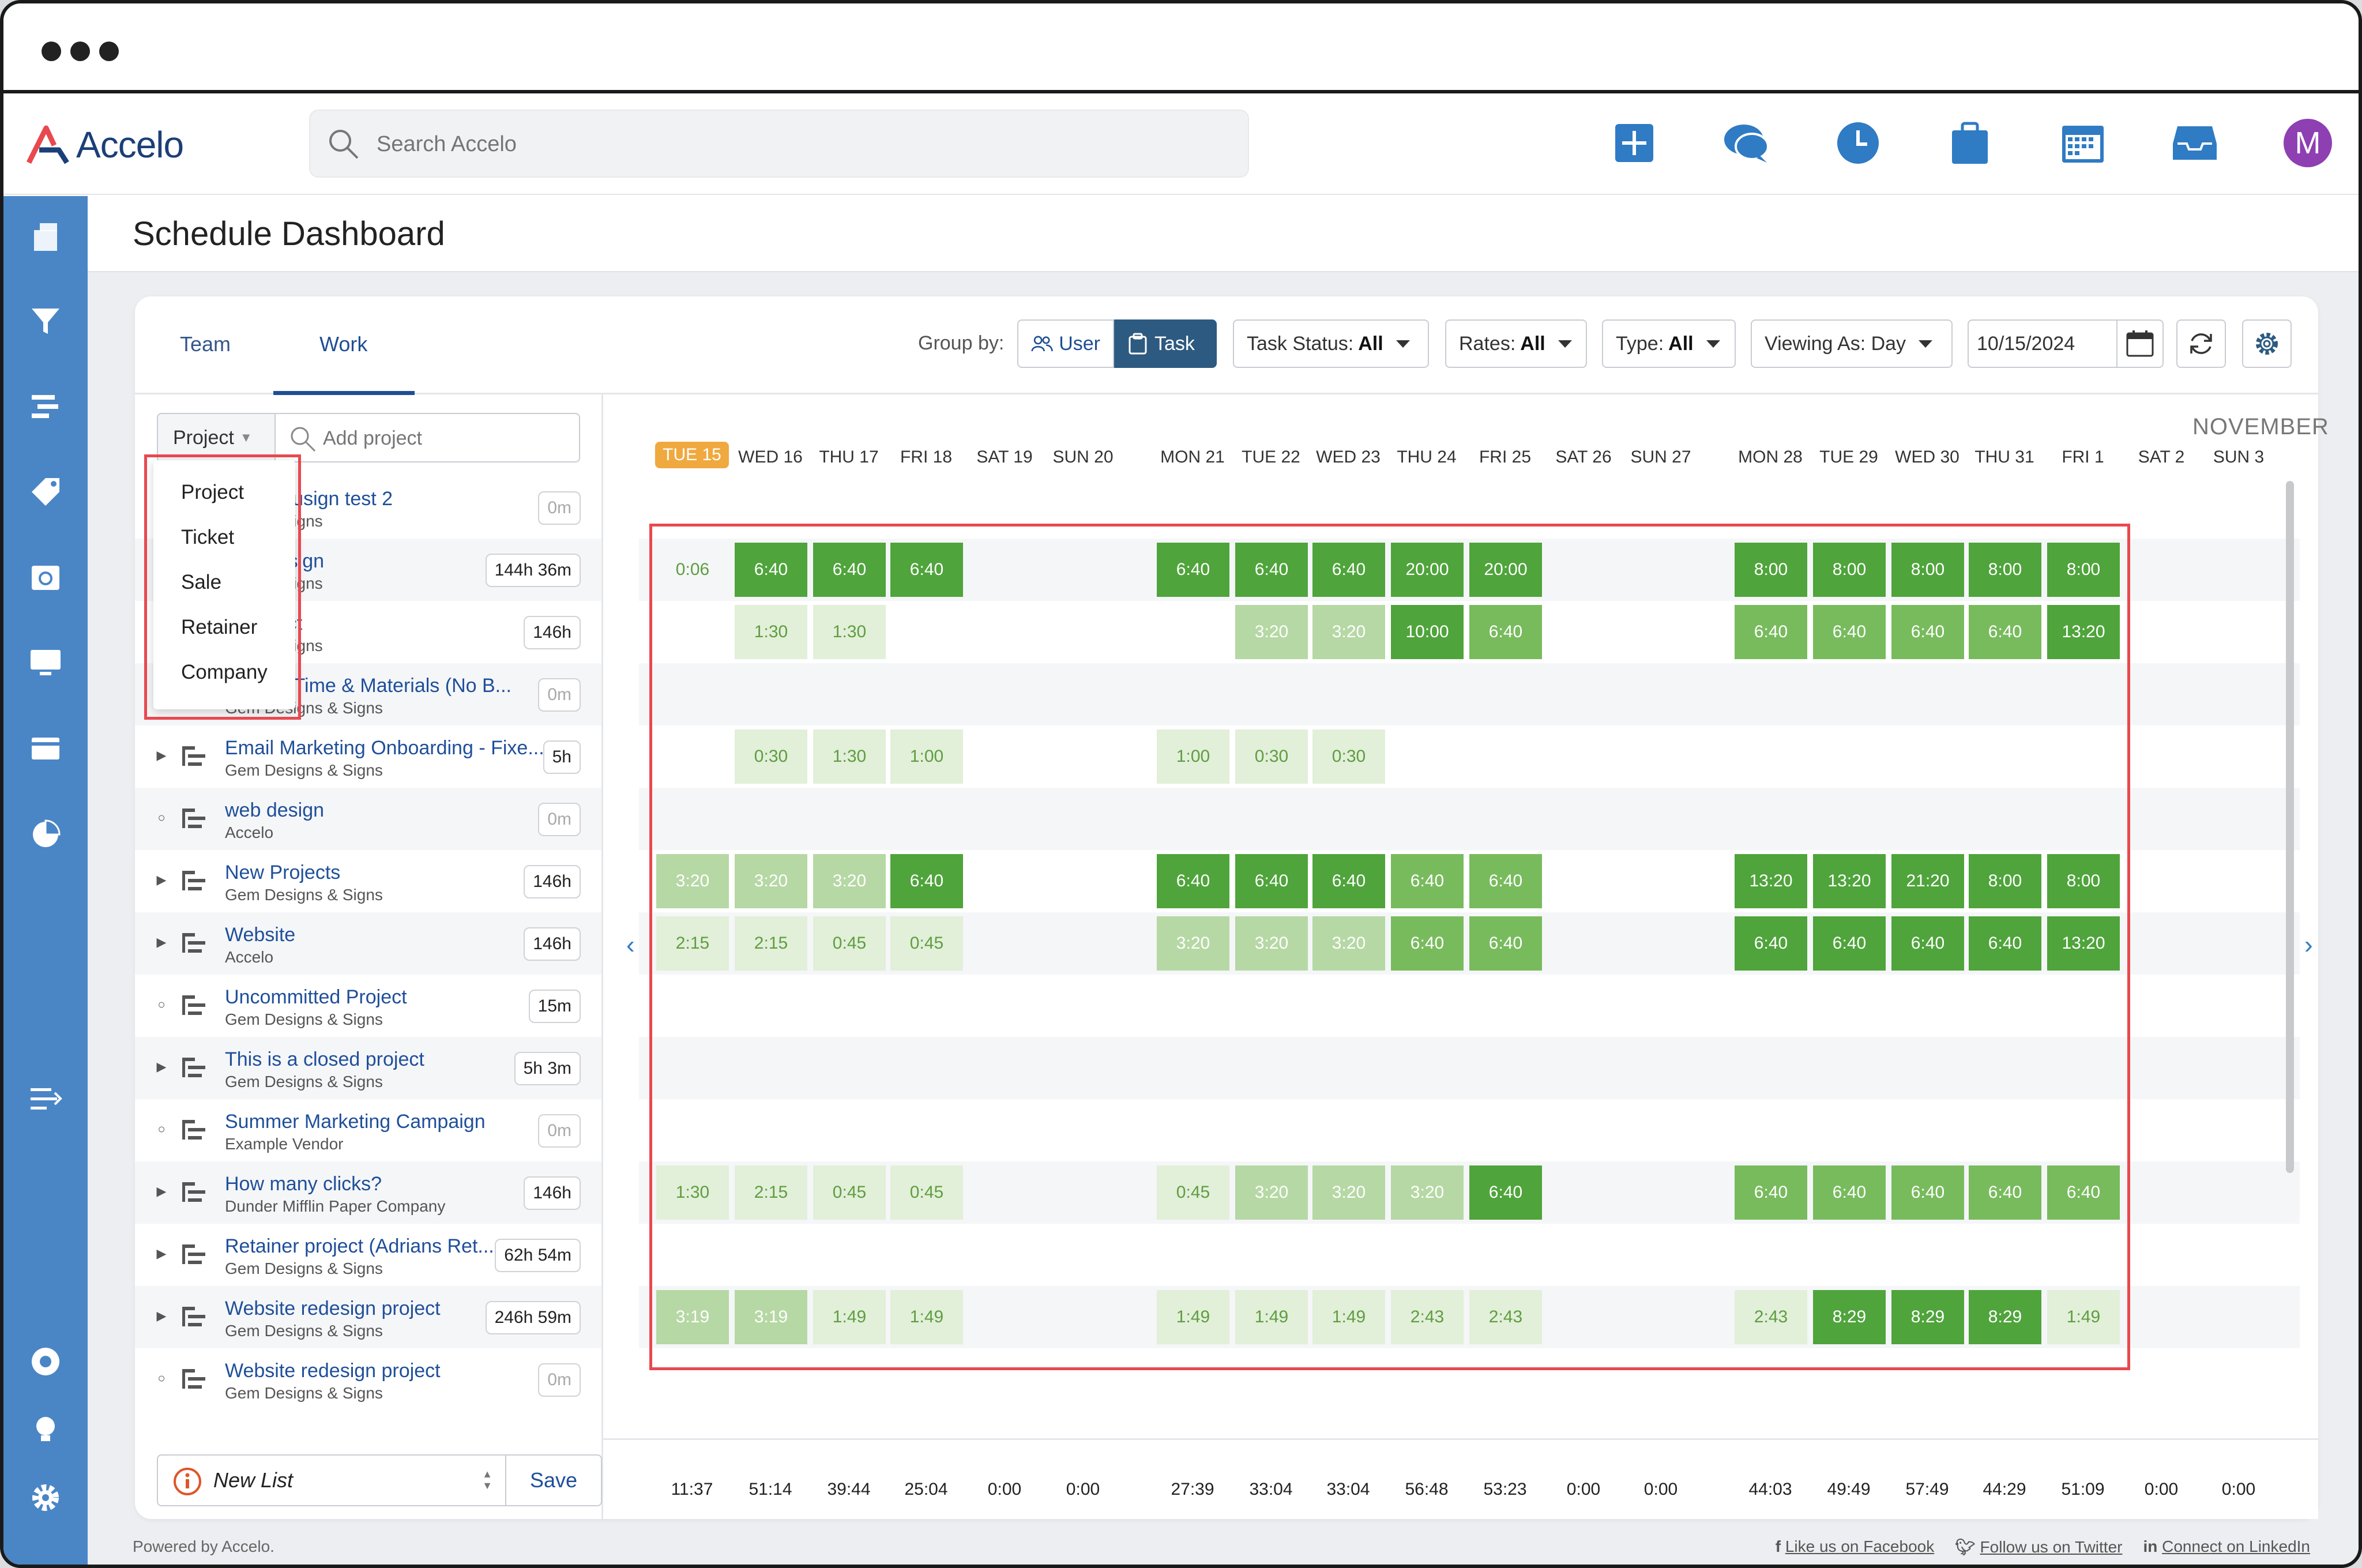 The height and width of the screenshot is (1568, 2362). Describe the element at coordinates (45, 833) in the screenshot. I see `reports-icon` at that location.